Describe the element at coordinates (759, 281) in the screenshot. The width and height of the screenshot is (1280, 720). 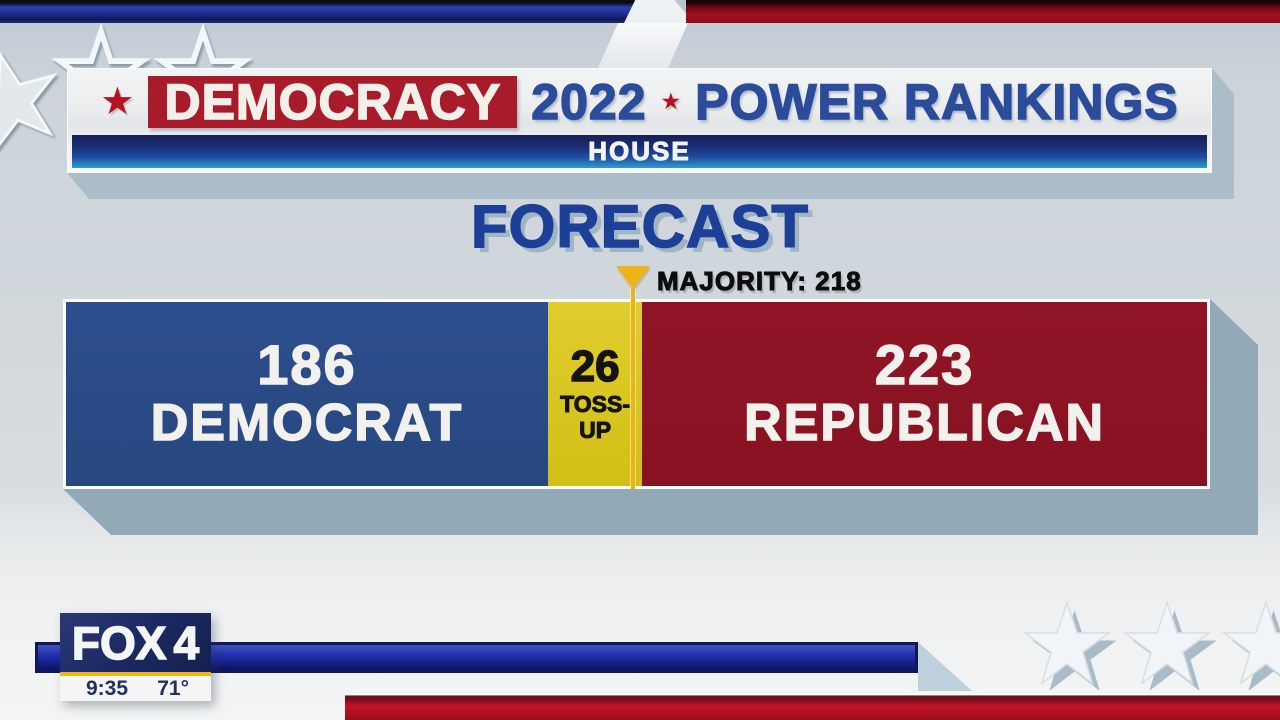
I see `majority-label: MAJORITY: 218` at that location.